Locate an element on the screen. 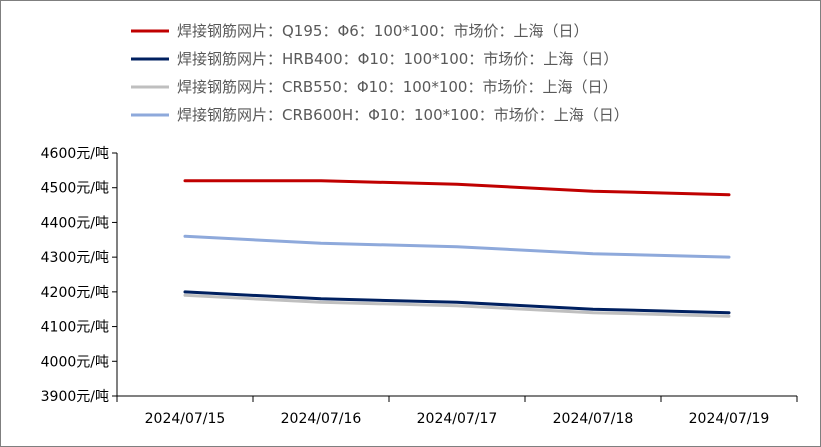 This screenshot has width=821, height=447. y-tick-label: 4400元/吨 is located at coordinates (75, 223).